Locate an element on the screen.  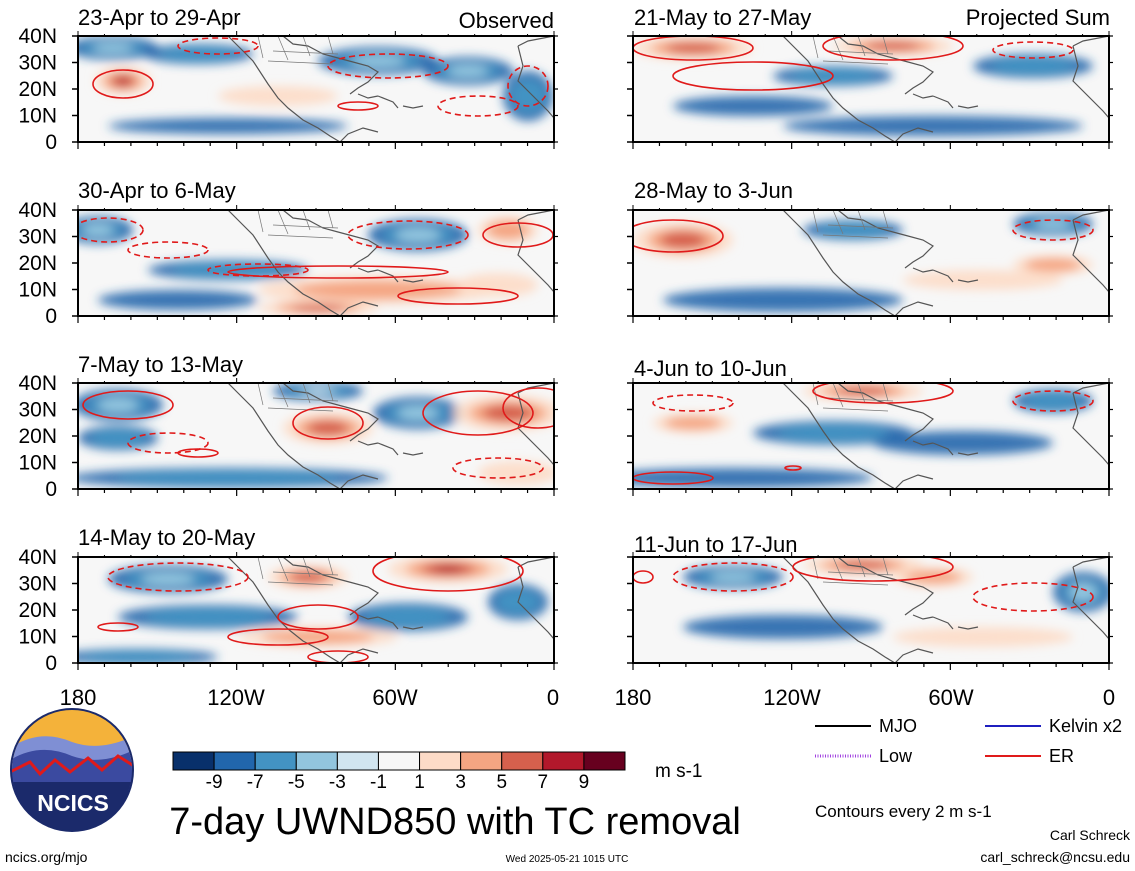
units-label: m s-1 is located at coordinates (679, 771).